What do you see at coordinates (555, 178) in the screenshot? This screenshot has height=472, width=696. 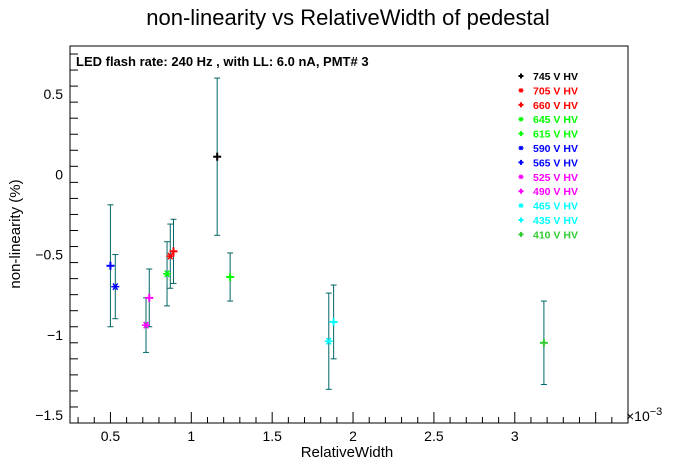 I see `legend-label: 525 V HV` at bounding box center [555, 178].